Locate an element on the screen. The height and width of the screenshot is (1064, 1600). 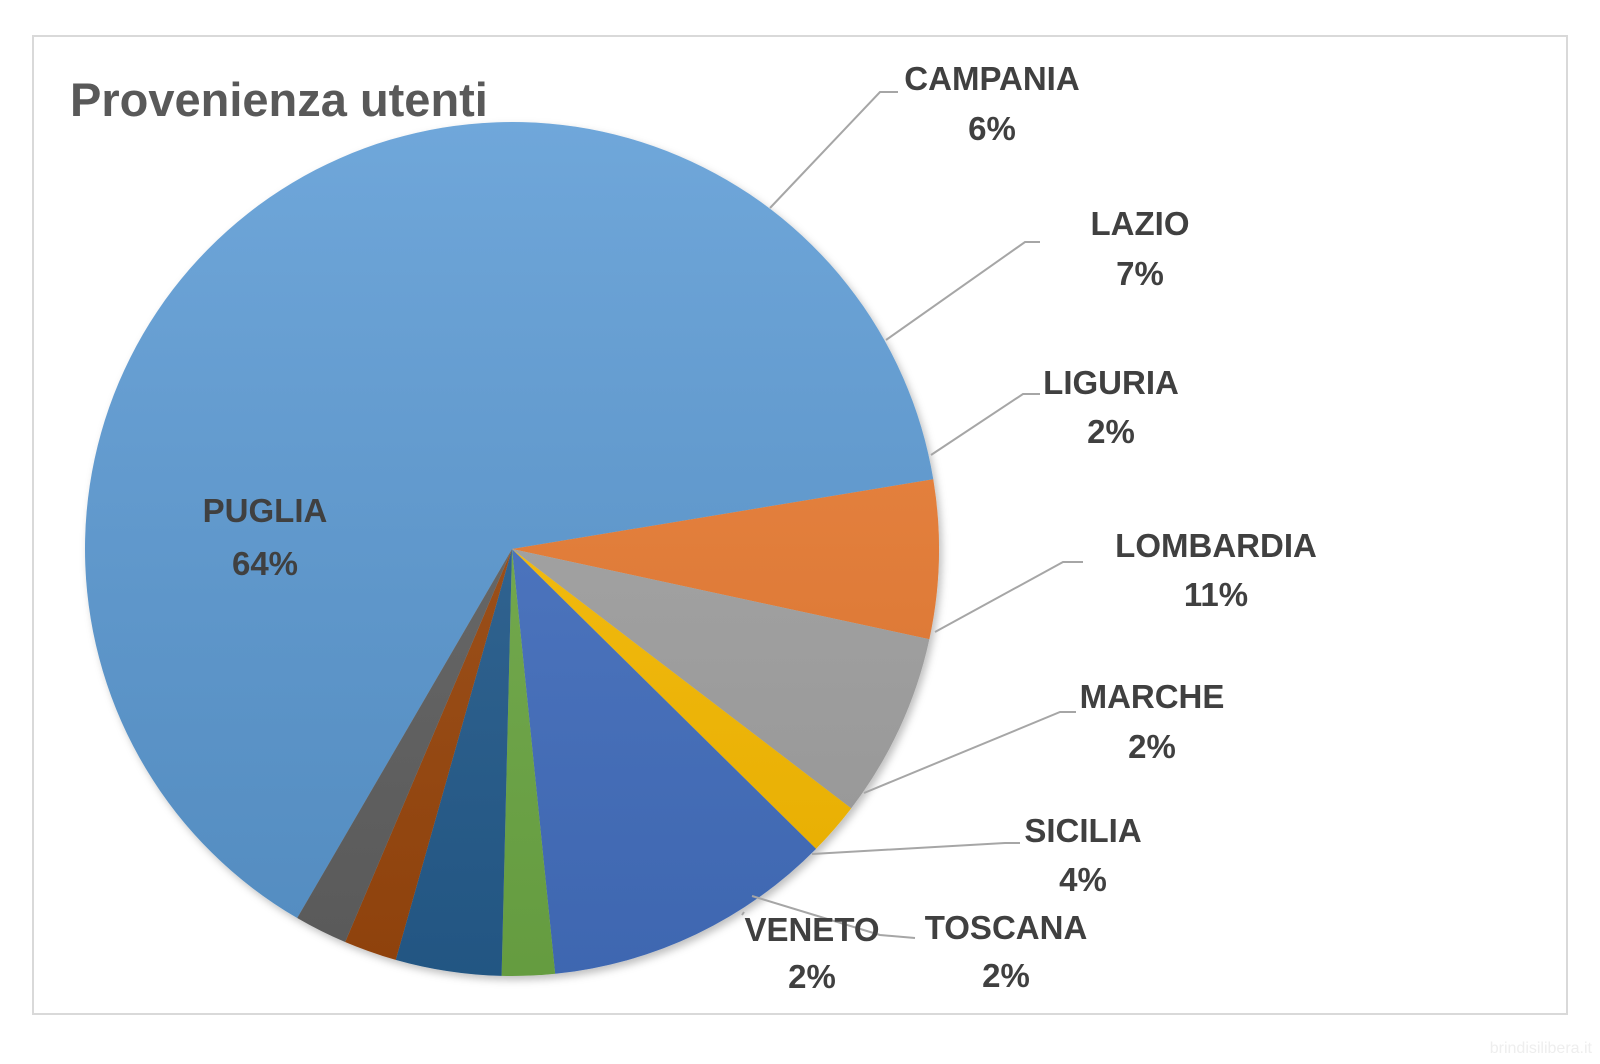
slice-label-marche: MARCHE is located at coordinates (1152, 696).